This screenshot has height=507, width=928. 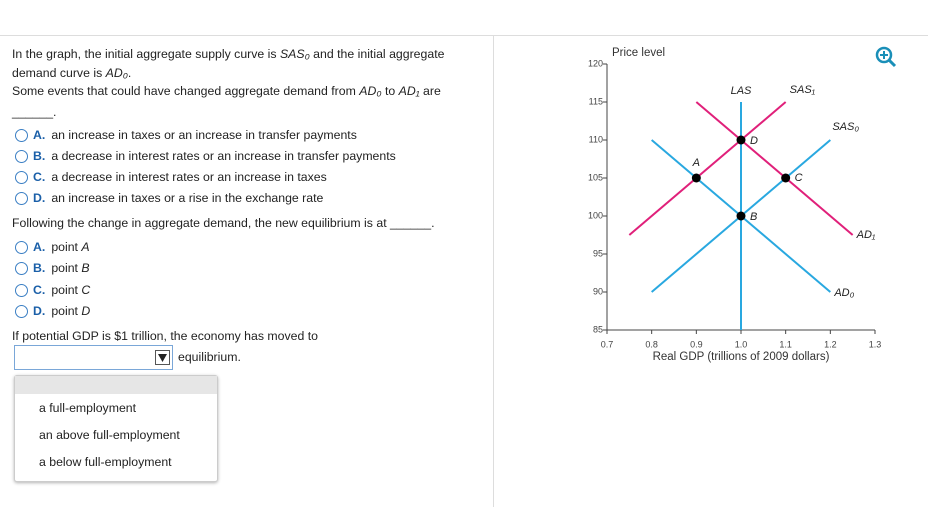 I want to click on dropdown-option: a full-employment, so click(x=87, y=408).